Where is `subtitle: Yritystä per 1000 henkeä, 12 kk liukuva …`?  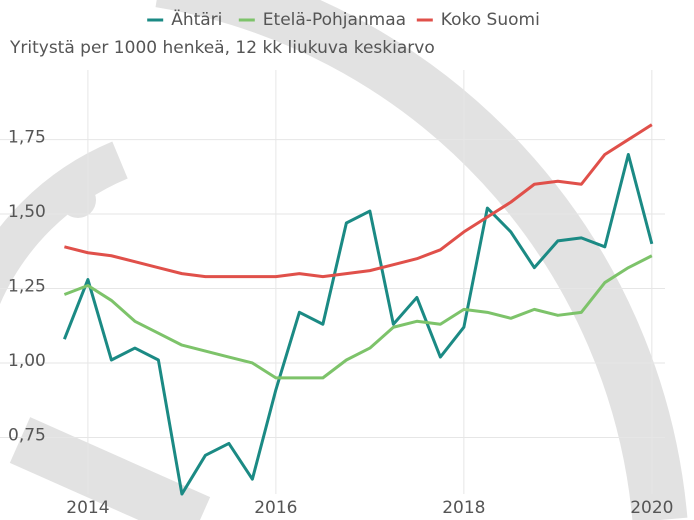 subtitle: Yritystä per 1000 henkeä, 12 kk liukuva … is located at coordinates (222, 48).